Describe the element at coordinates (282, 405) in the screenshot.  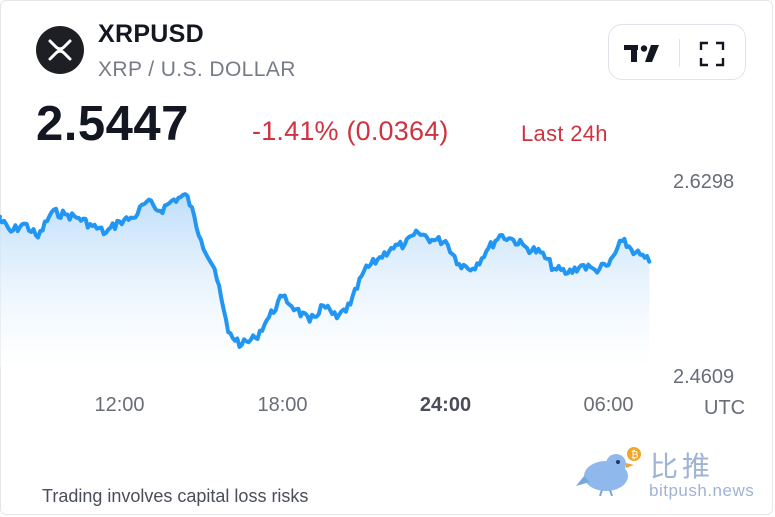
I see `x-tick-label: 18:00` at that location.